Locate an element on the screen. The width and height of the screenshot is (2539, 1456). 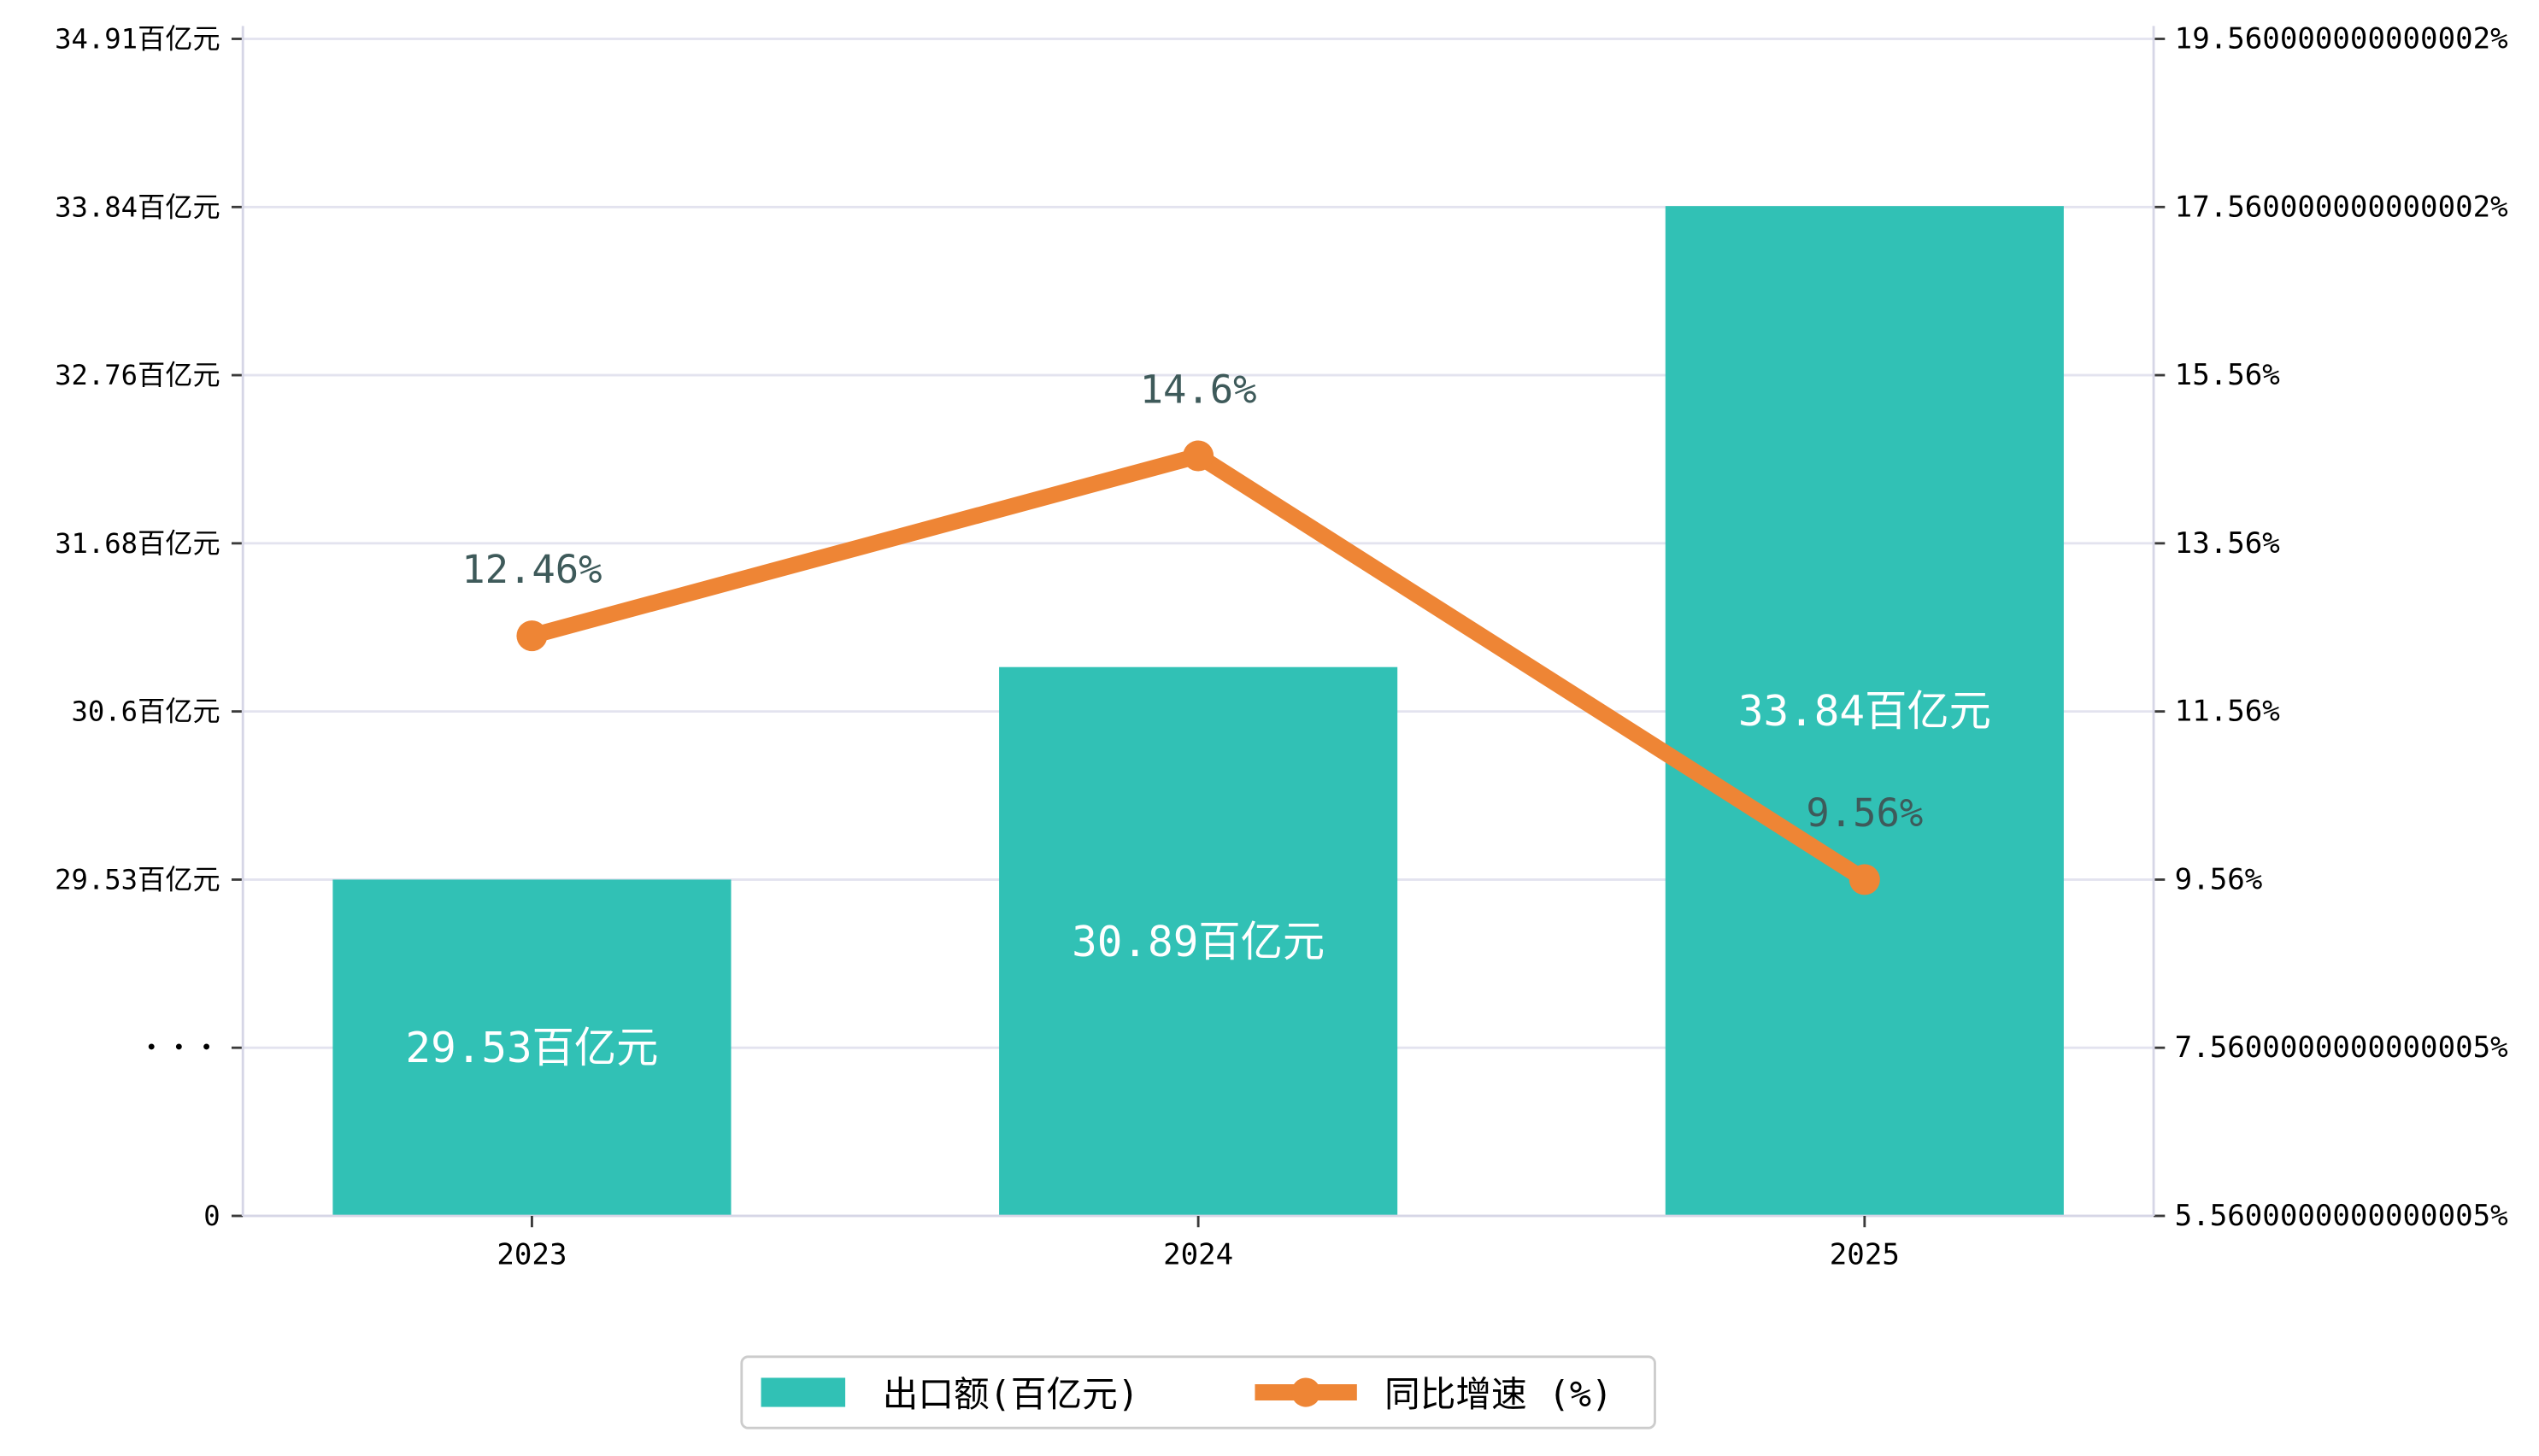
bar-2024 is located at coordinates (1198, 941).